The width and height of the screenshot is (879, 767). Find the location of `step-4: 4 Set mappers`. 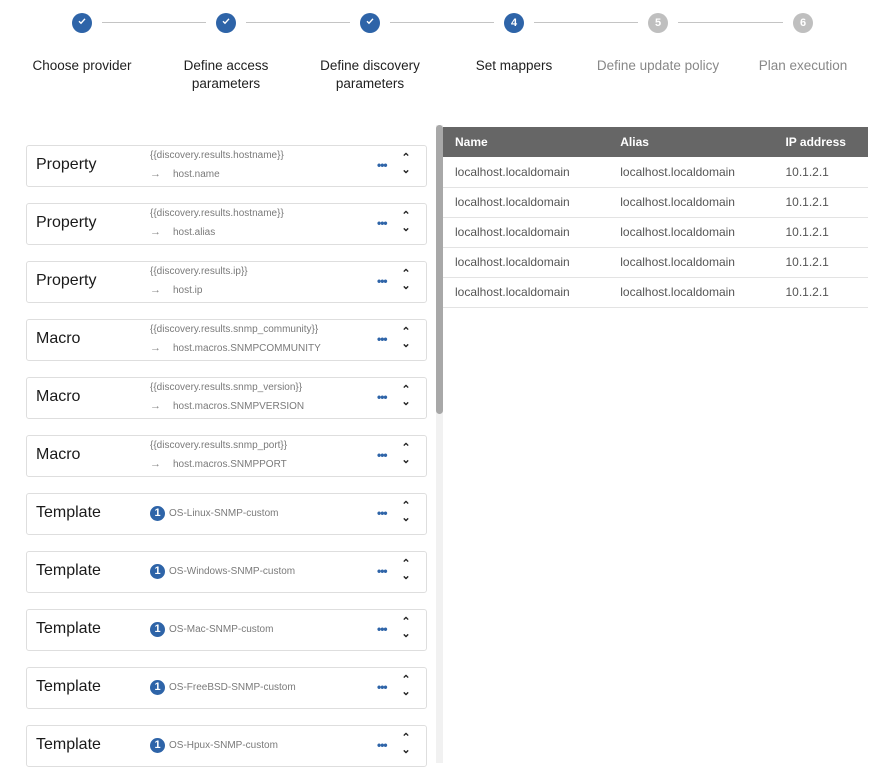

step-4: 4 Set mappers is located at coordinates (514, 44).